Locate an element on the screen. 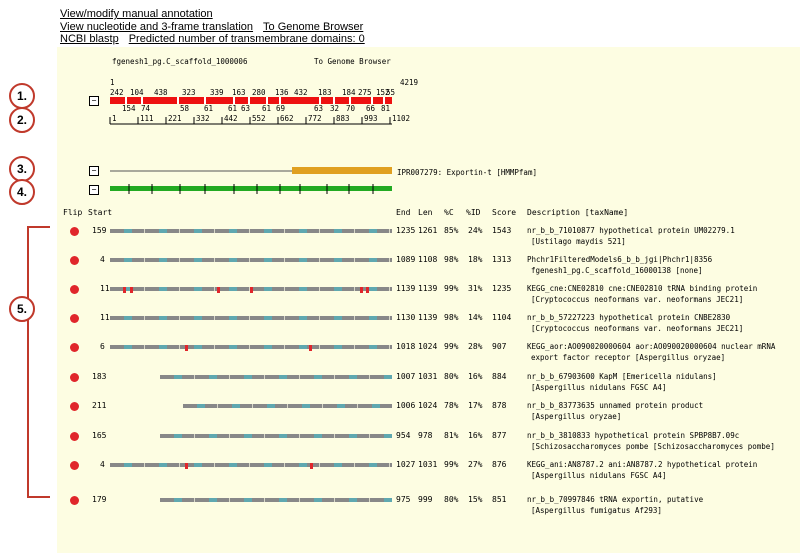 This screenshot has width=800, height=553. domain-bar is located at coordinates (342, 170).